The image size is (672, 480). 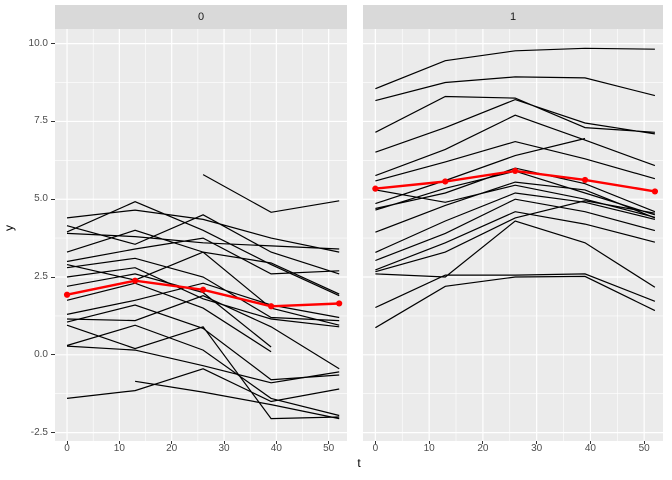 What do you see at coordinates (41, 199) in the screenshot?
I see `y-tick-label: 5.0` at bounding box center [41, 199].